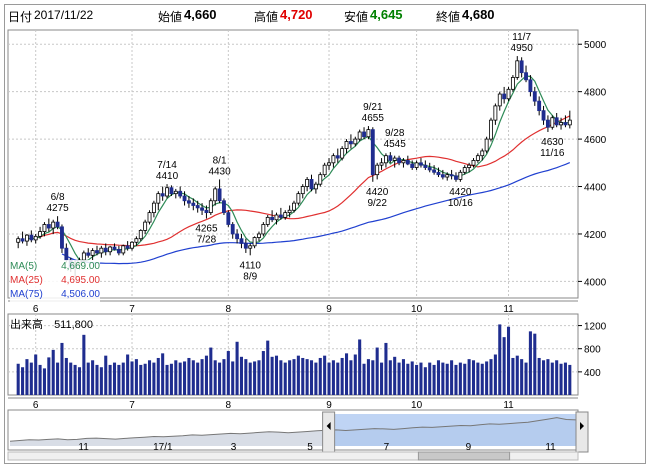  I want to click on overview-right-handle, so click(582, 432).